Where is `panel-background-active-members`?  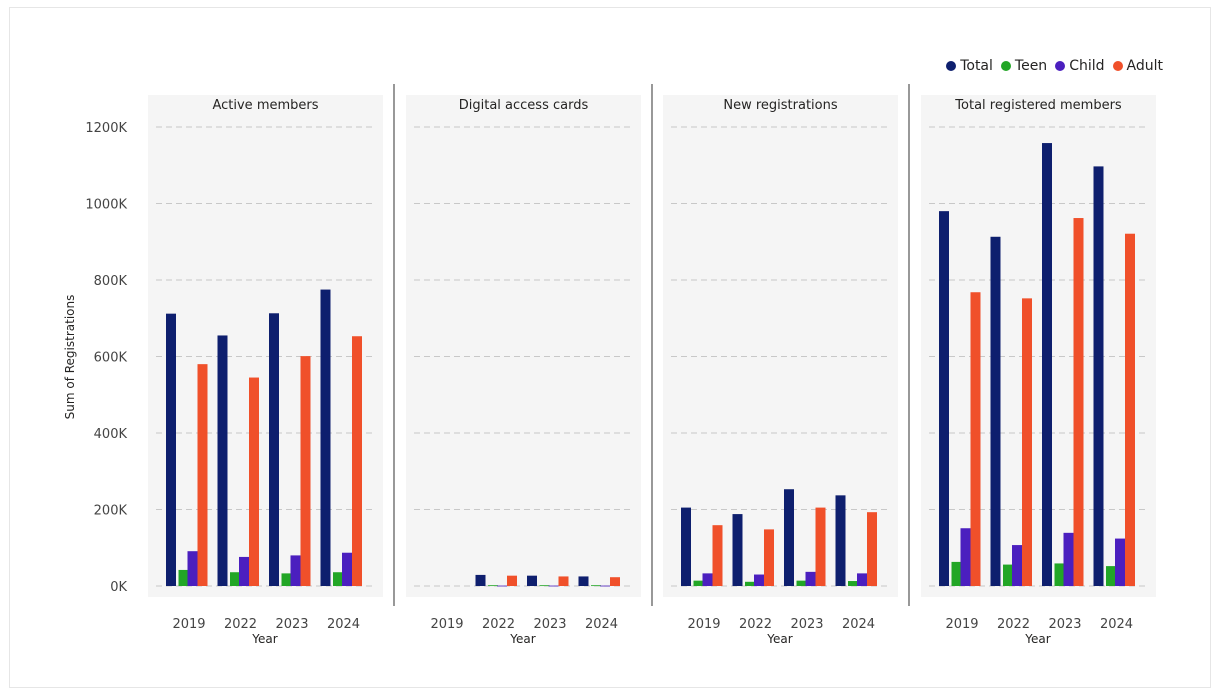 panel-background-active-members is located at coordinates (265, 346).